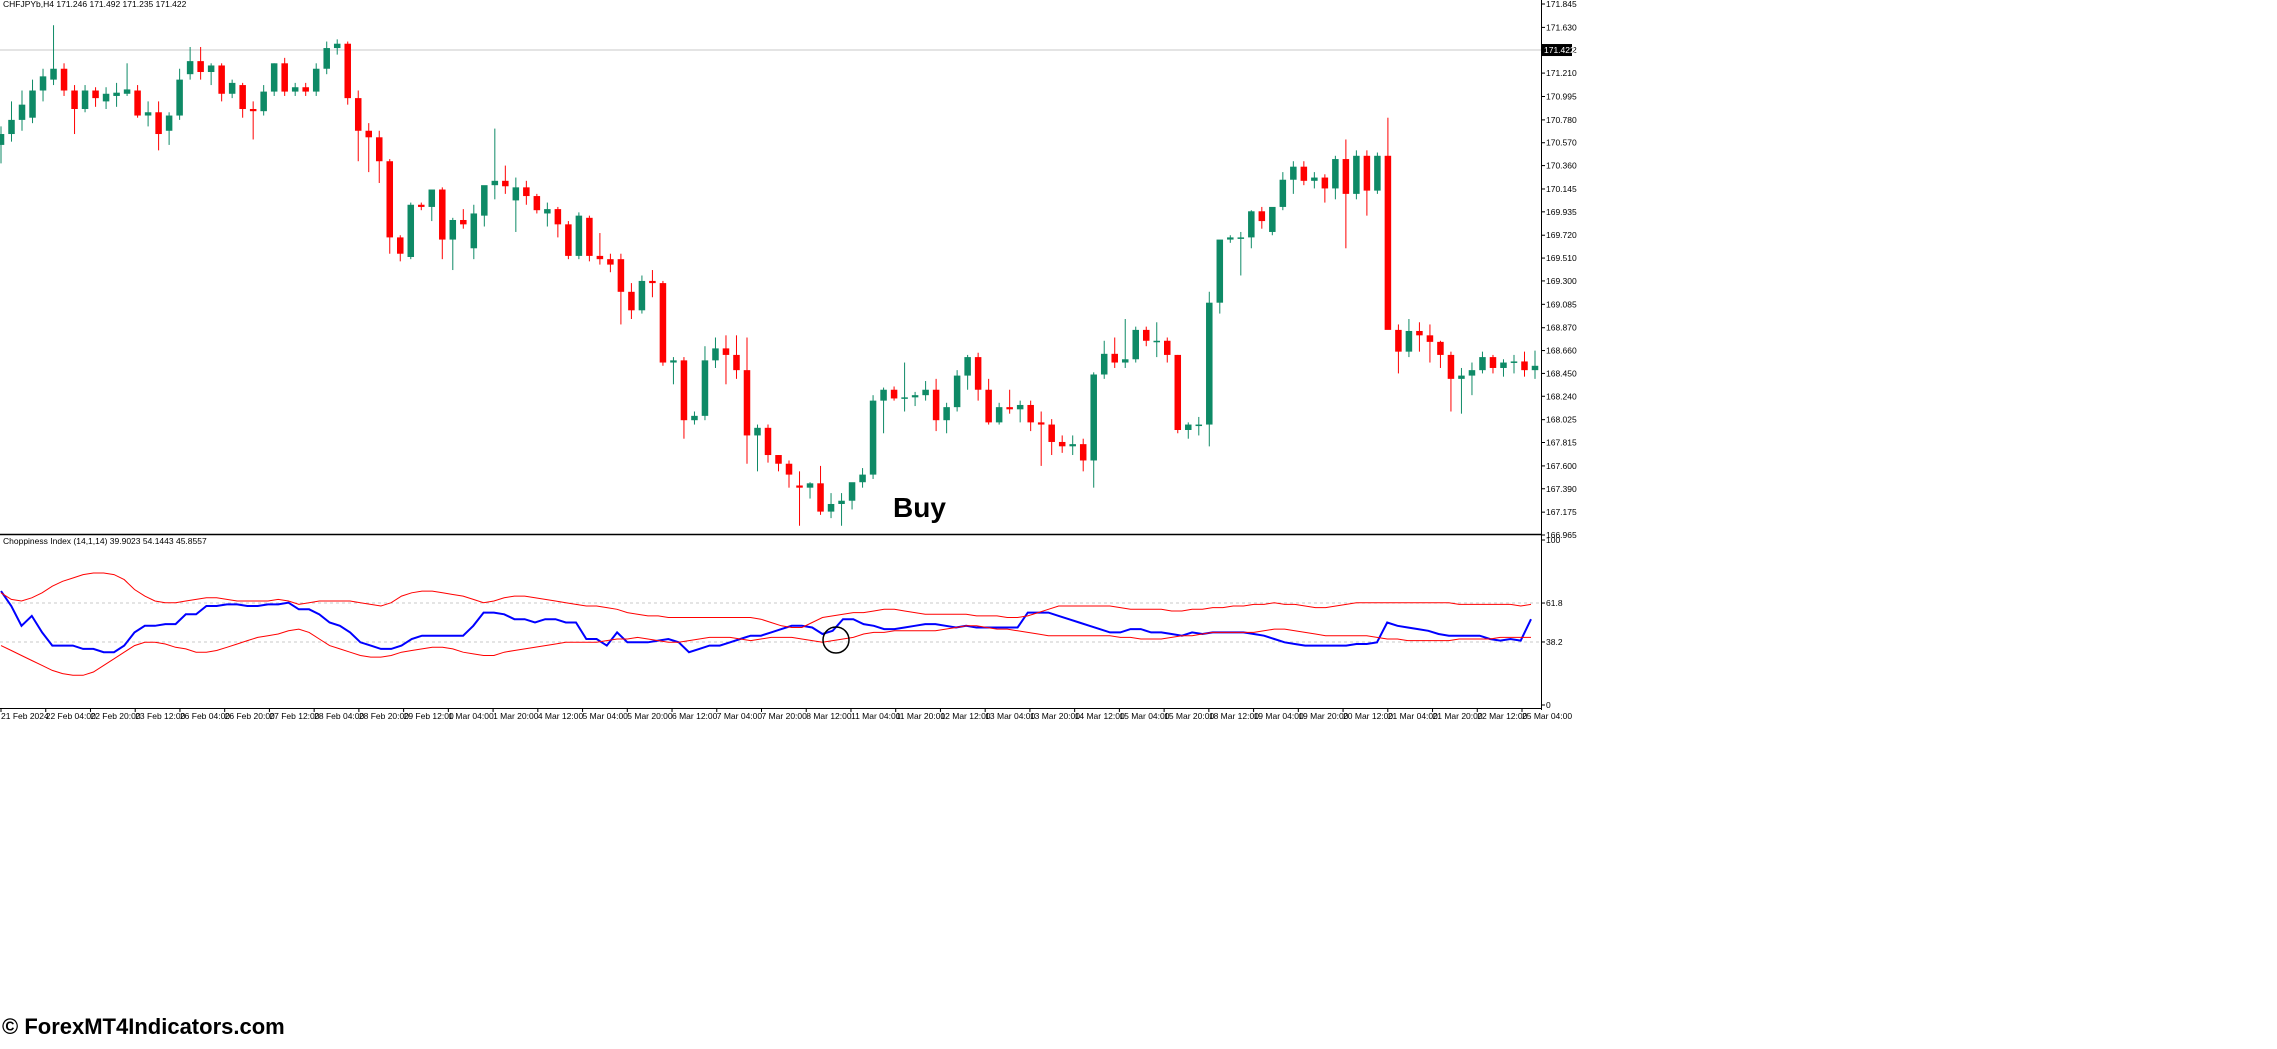  I want to click on time-tick-label: 11 Mar 04:00, so click(876, 716).